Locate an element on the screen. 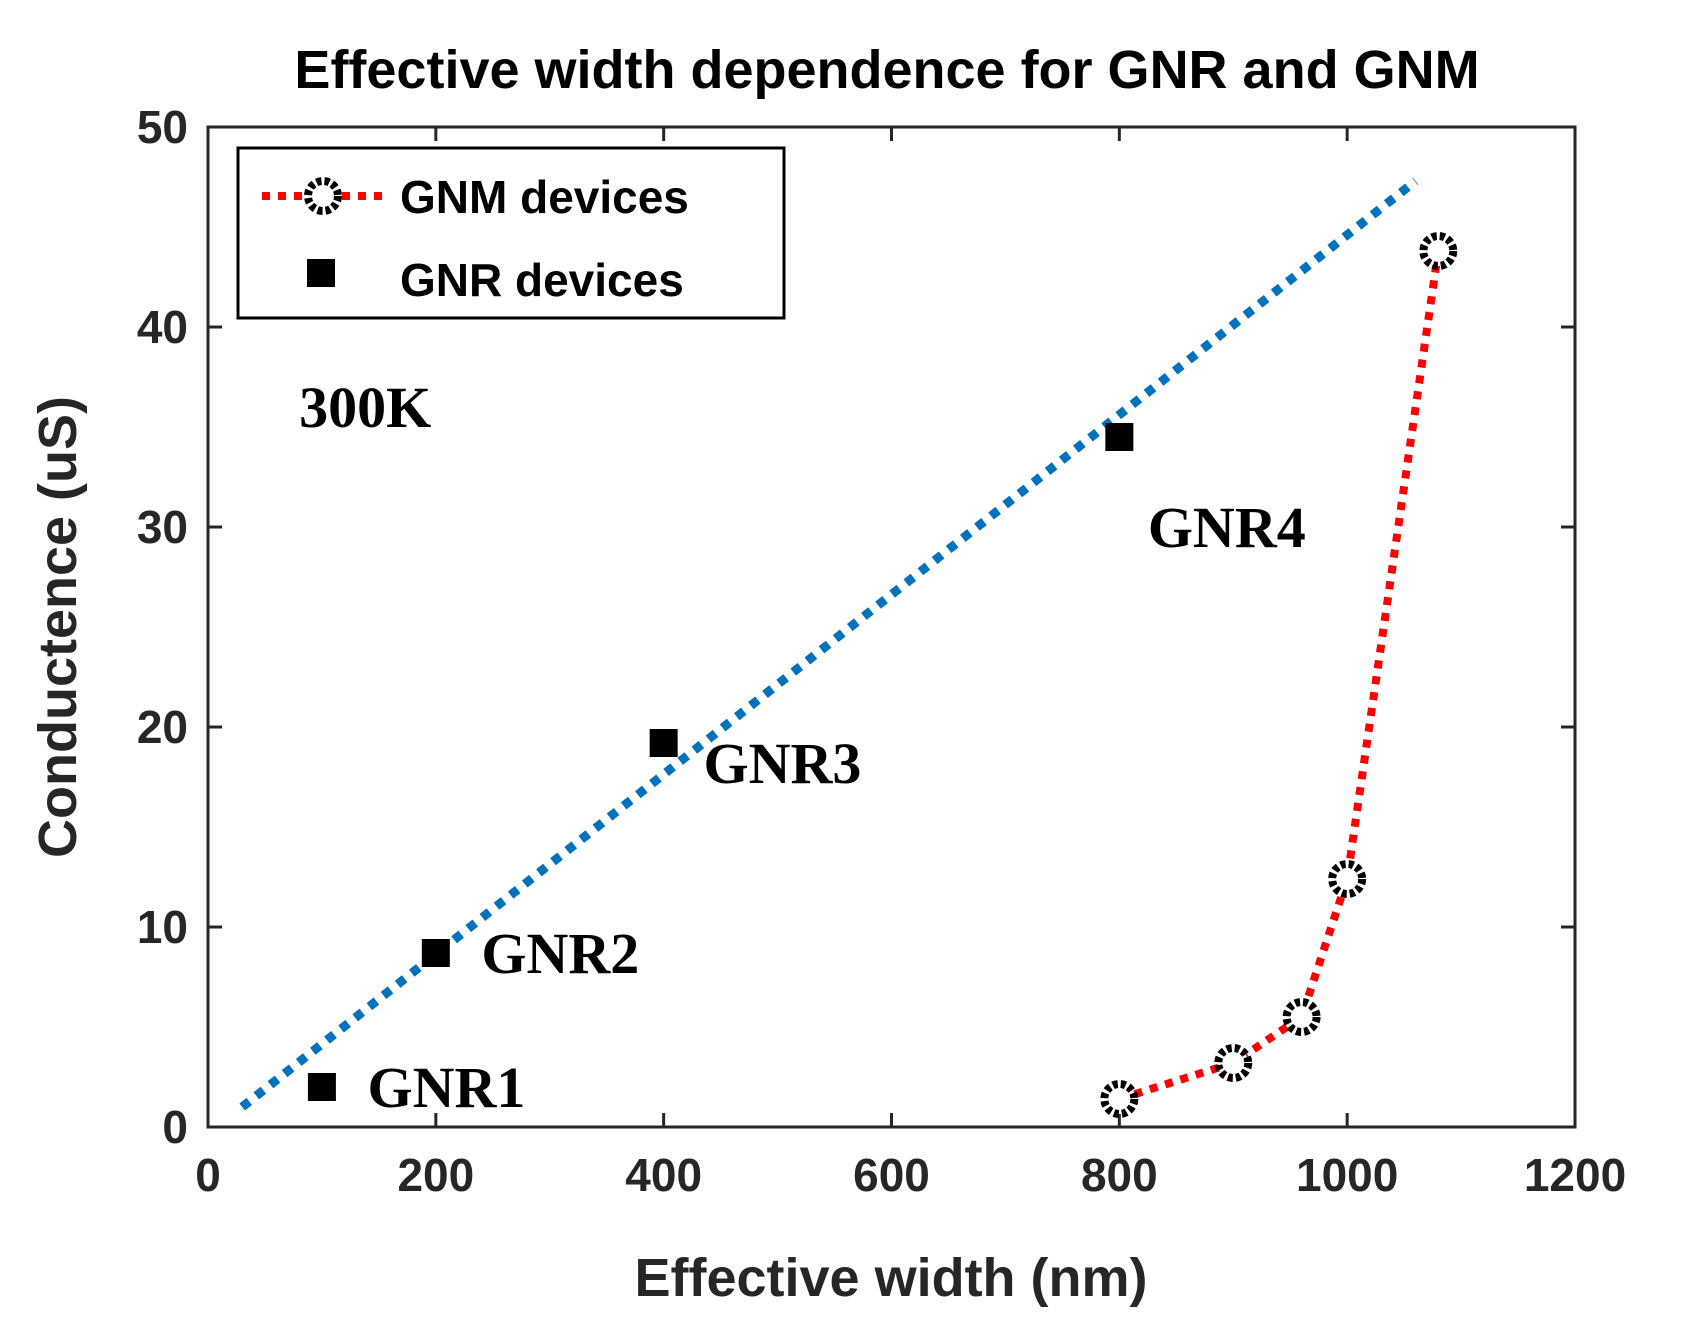 The height and width of the screenshot is (1331, 1689). annotation-label: GNR3 is located at coordinates (783, 763).